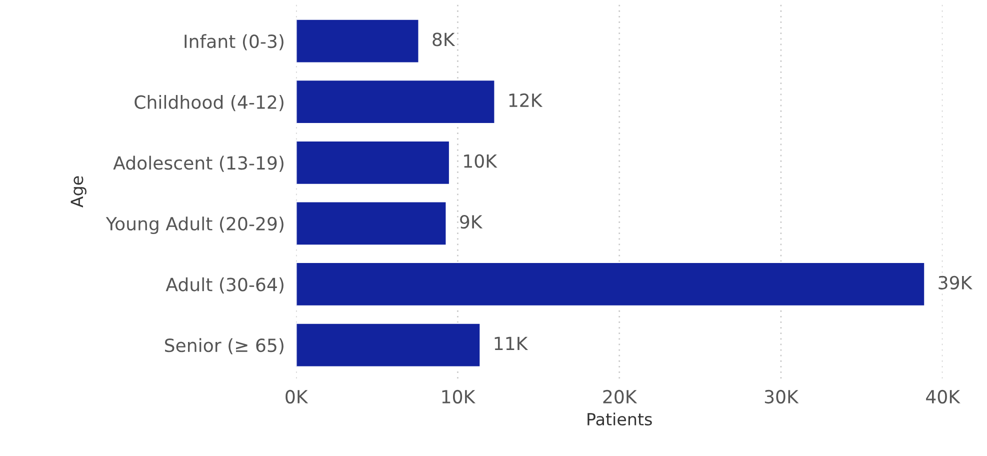 The width and height of the screenshot is (987, 456). Describe the element at coordinates (195, 225) in the screenshot. I see `y-tick-label: Young Adult (20-29)` at that location.